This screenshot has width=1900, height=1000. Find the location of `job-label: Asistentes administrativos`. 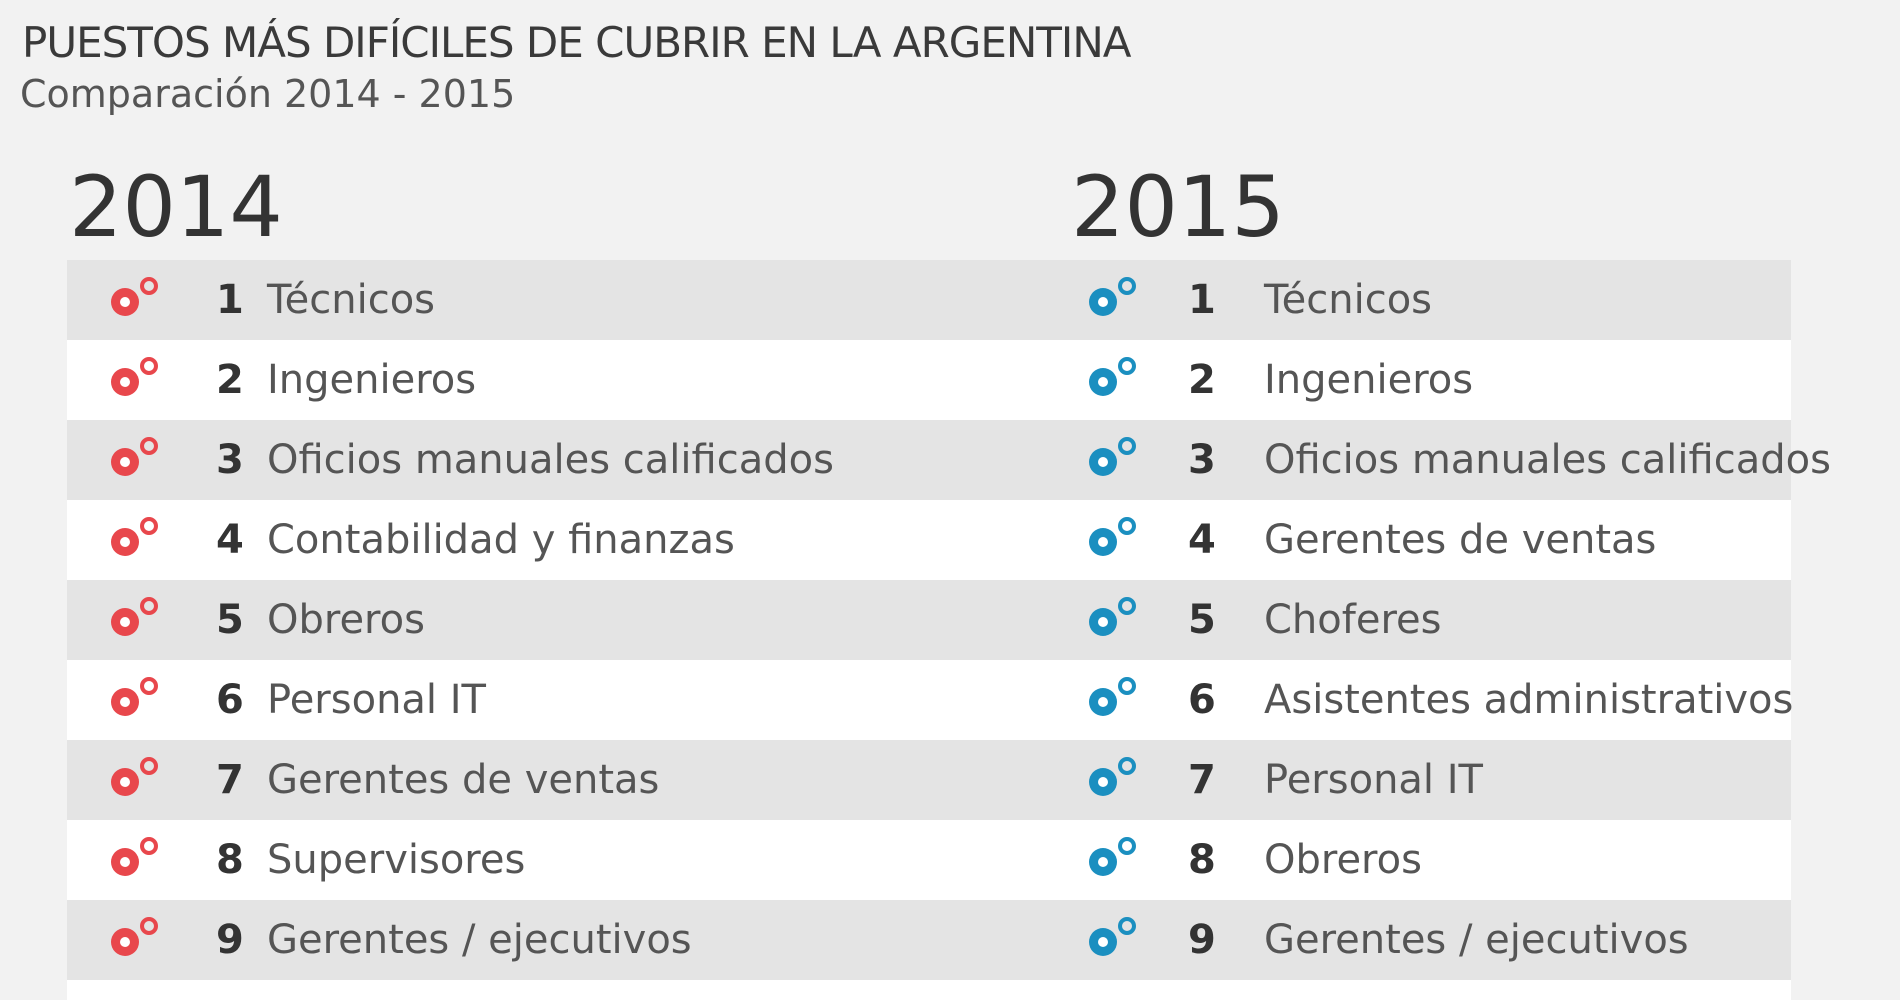

job-label: Asistentes administrativos is located at coordinates (1529, 700).